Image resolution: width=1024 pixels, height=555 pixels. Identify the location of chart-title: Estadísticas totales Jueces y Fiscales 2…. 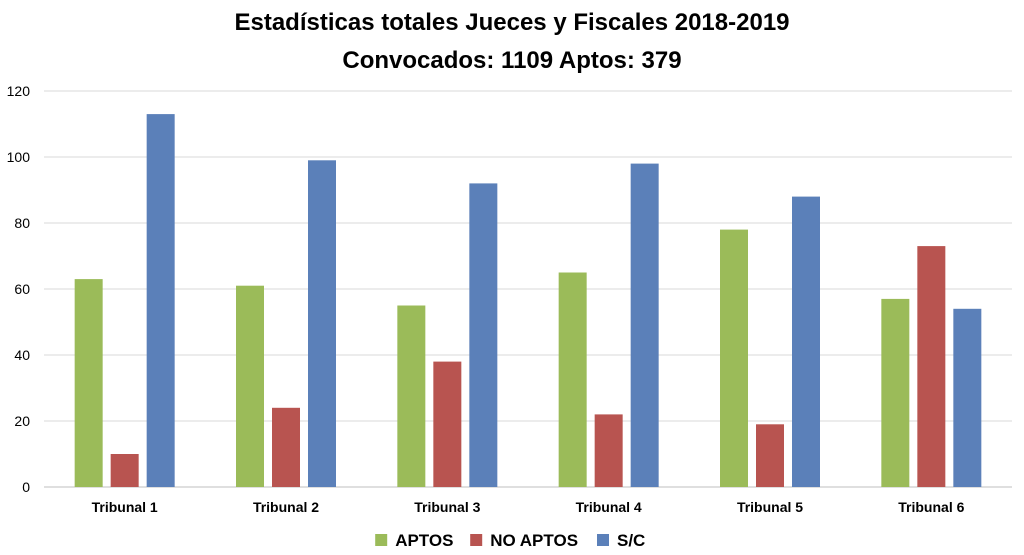
(511, 22).